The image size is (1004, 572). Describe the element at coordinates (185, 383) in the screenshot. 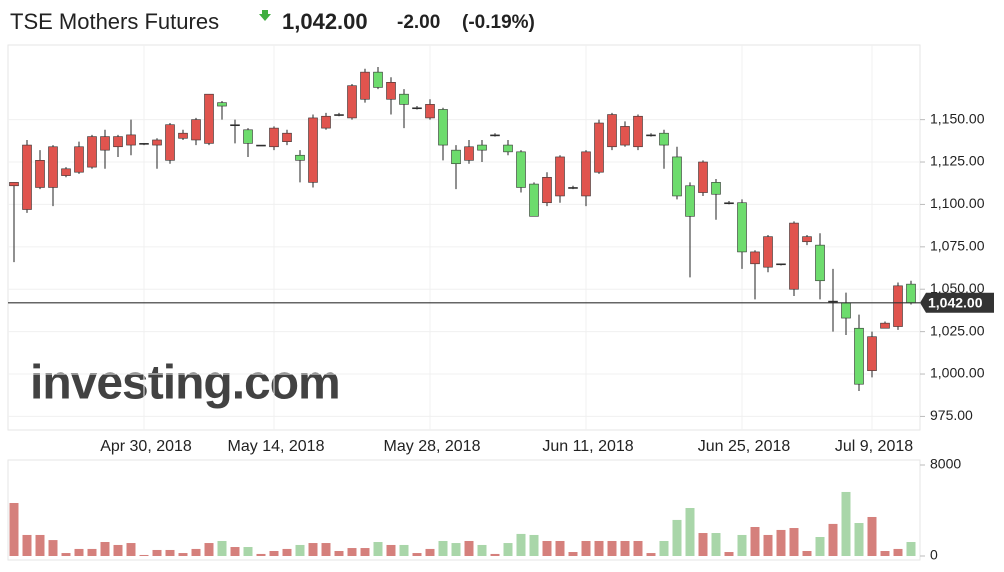

I see `watermark: investing.com` at that location.